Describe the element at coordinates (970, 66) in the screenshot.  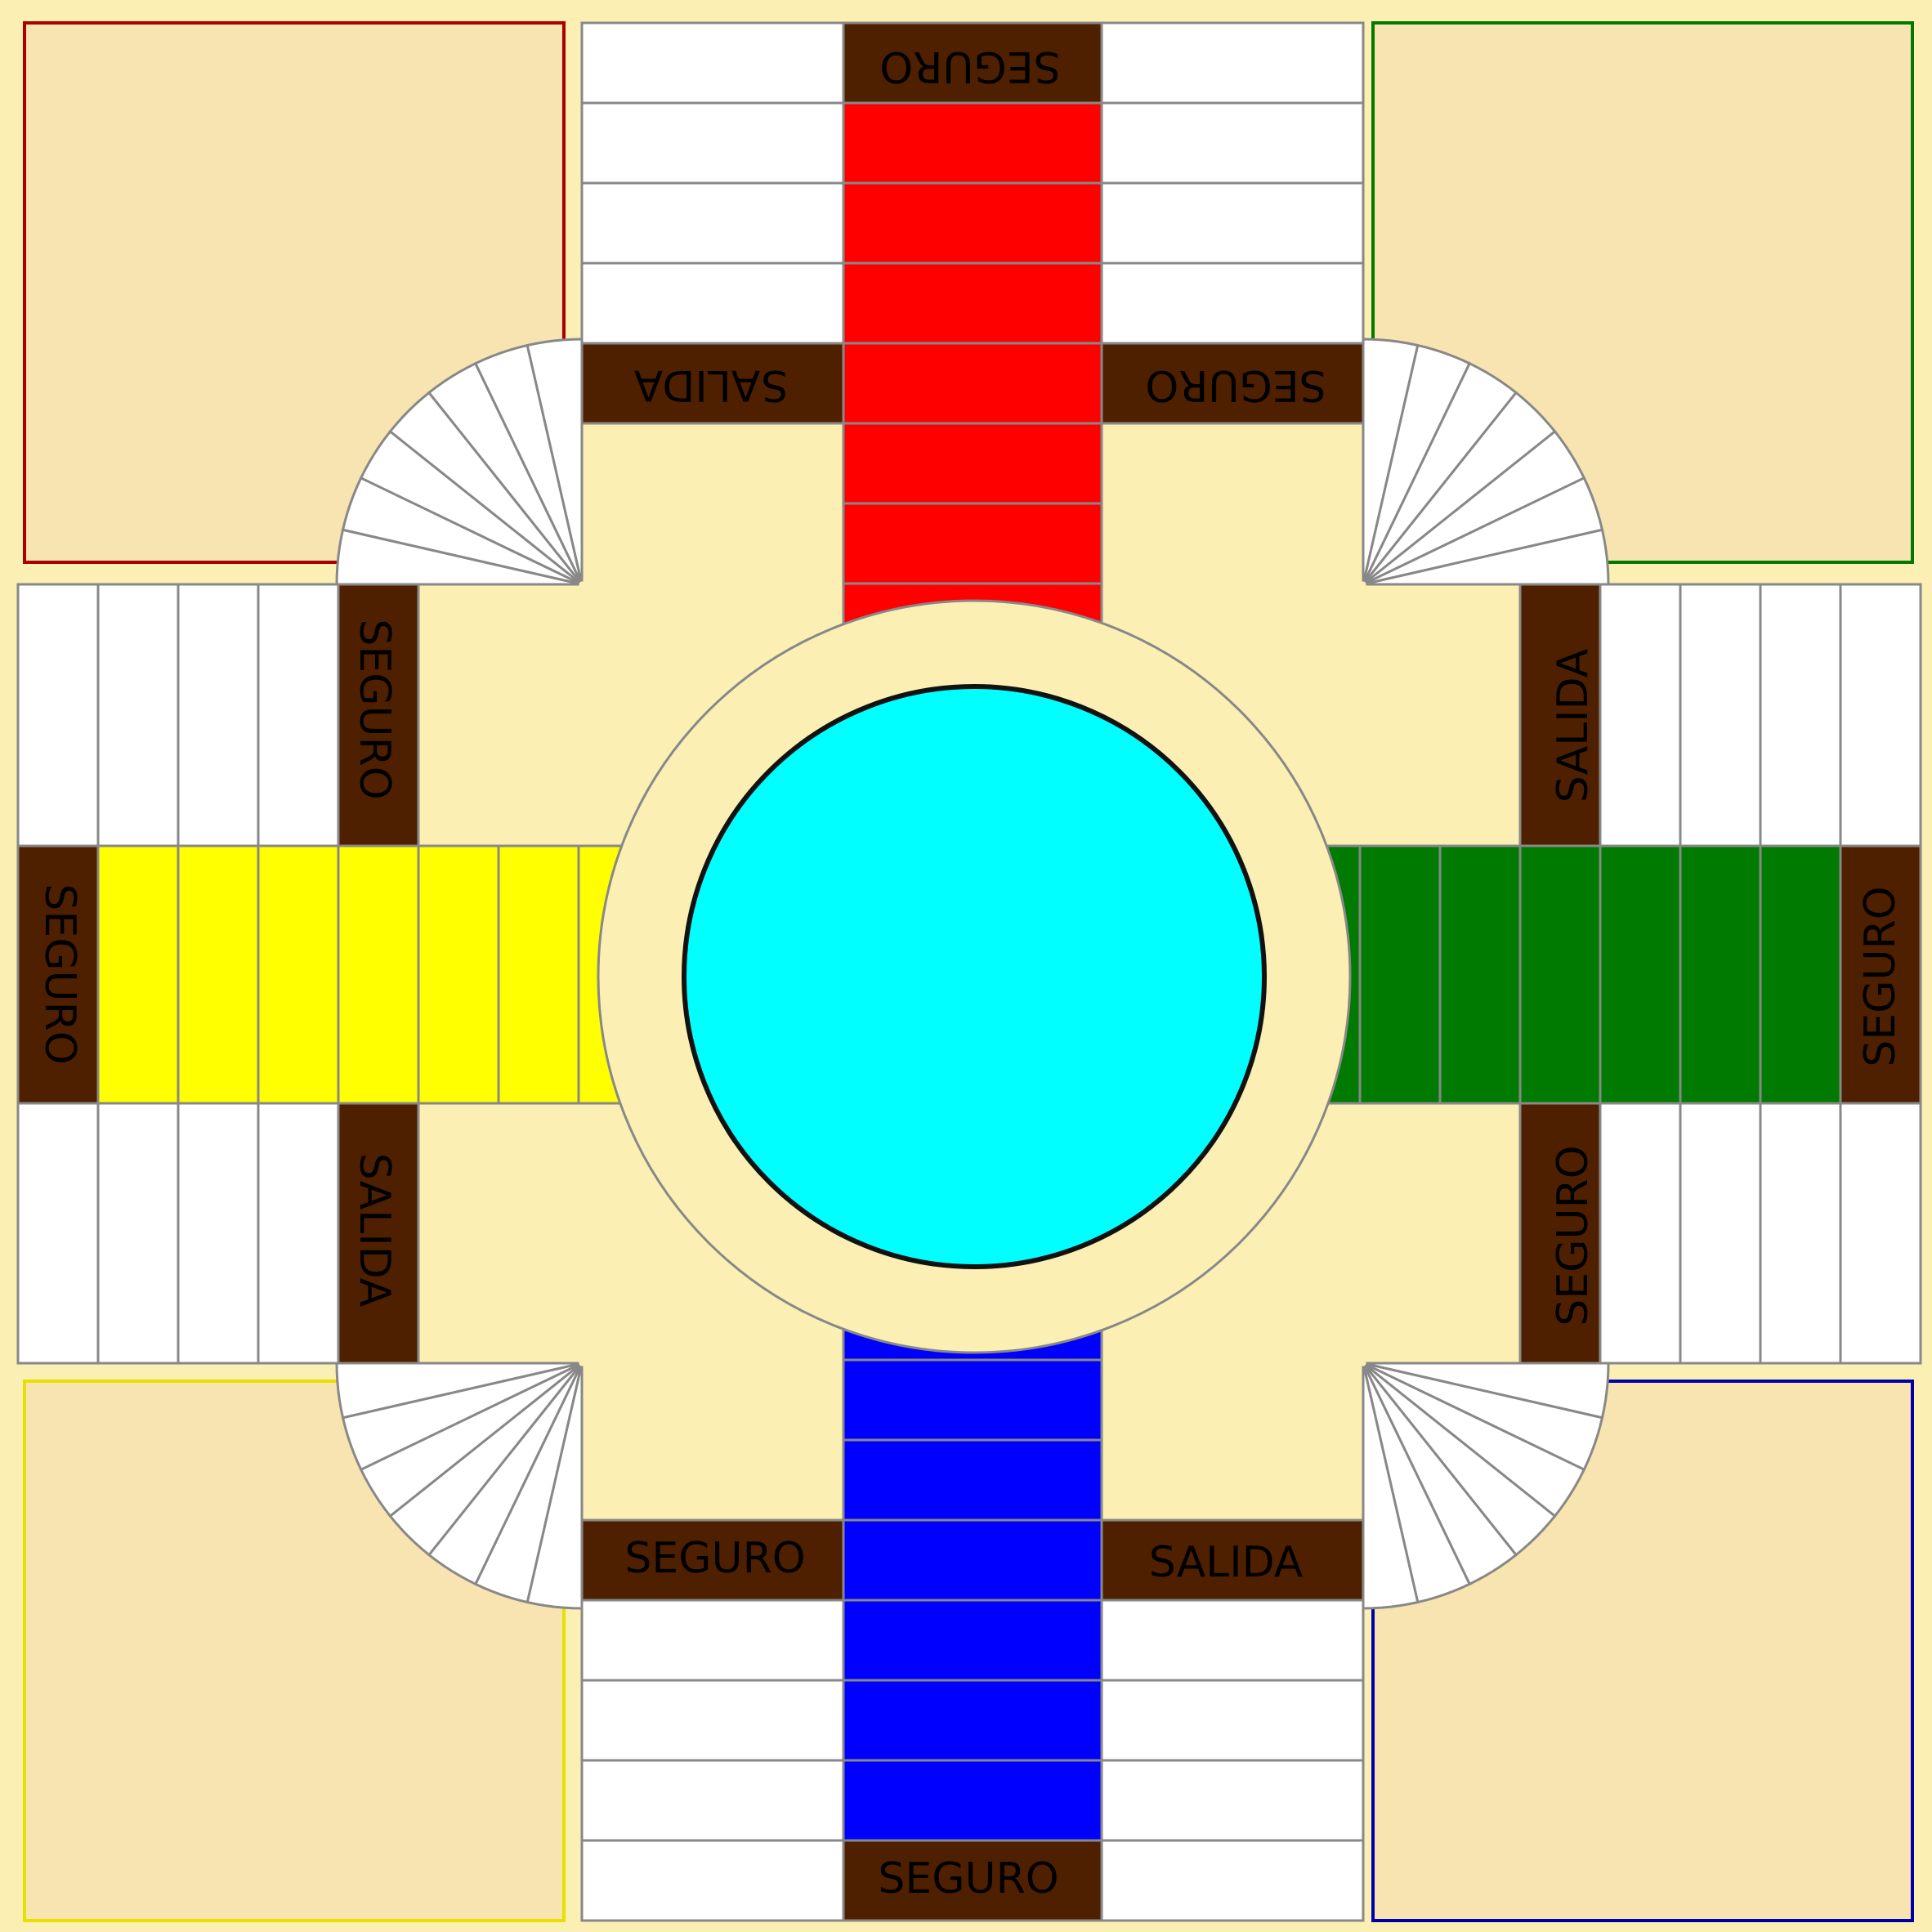
I see `top-end-seguro-label: SEGURO` at that location.